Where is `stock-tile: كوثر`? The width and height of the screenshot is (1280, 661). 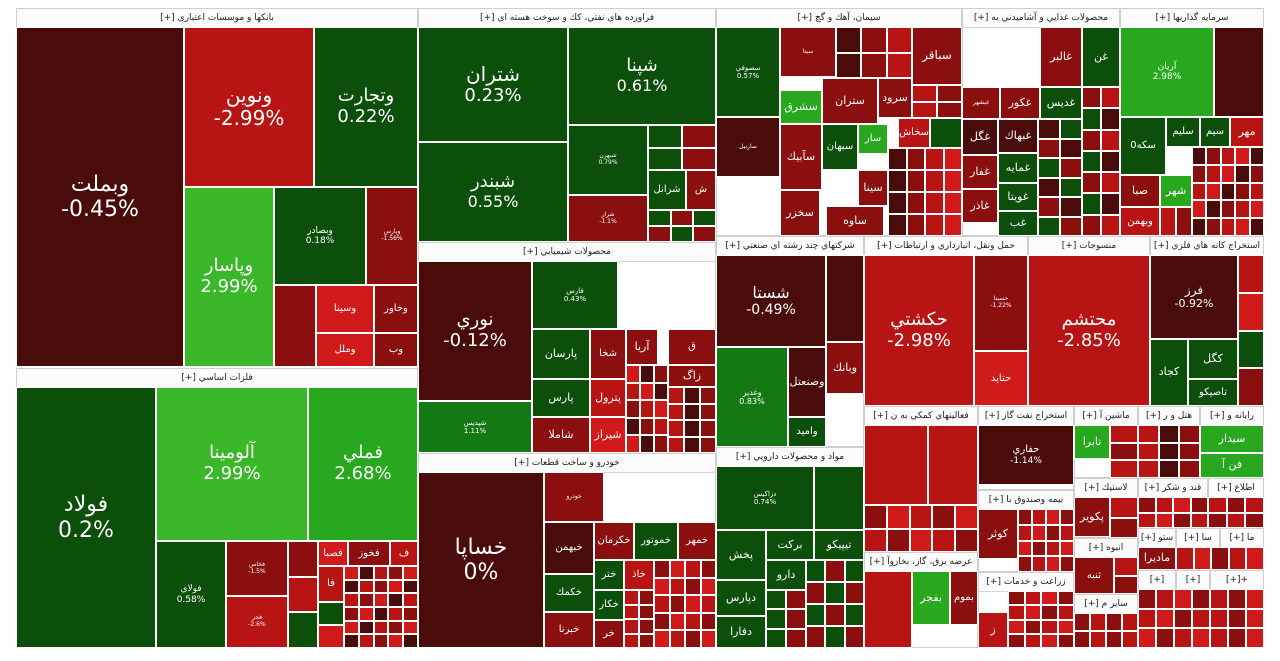
stock-tile: كوثر is located at coordinates (998, 534).